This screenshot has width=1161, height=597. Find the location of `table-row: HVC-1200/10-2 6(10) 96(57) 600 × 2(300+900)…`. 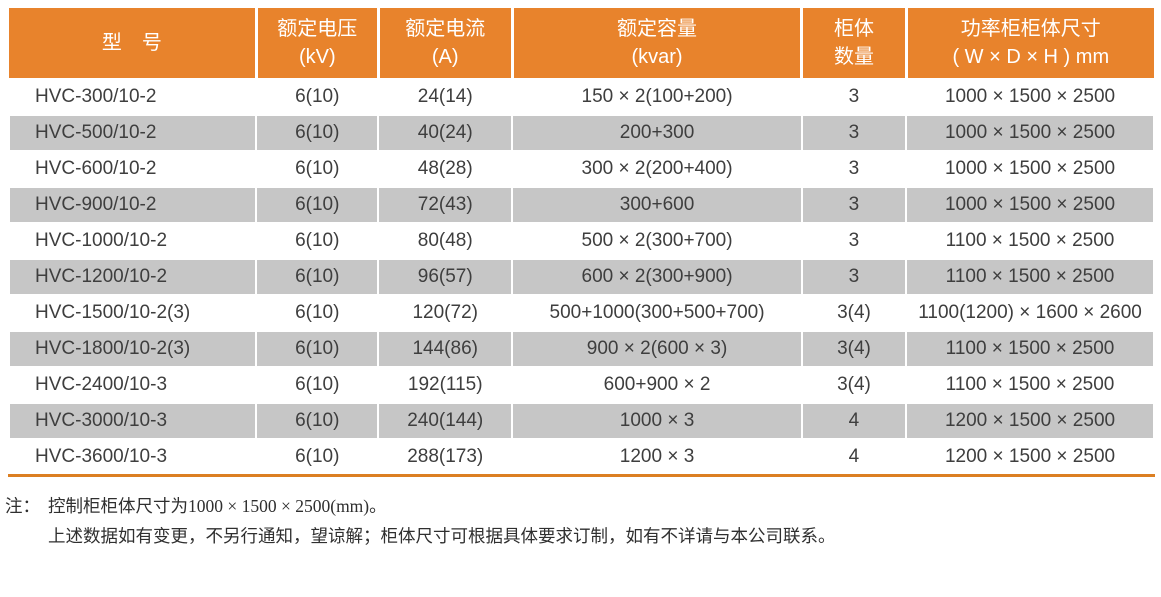

table-row: HVC-1200/10-2 6(10) 96(57) 600 × 2(300+900)… is located at coordinates (581, 277).